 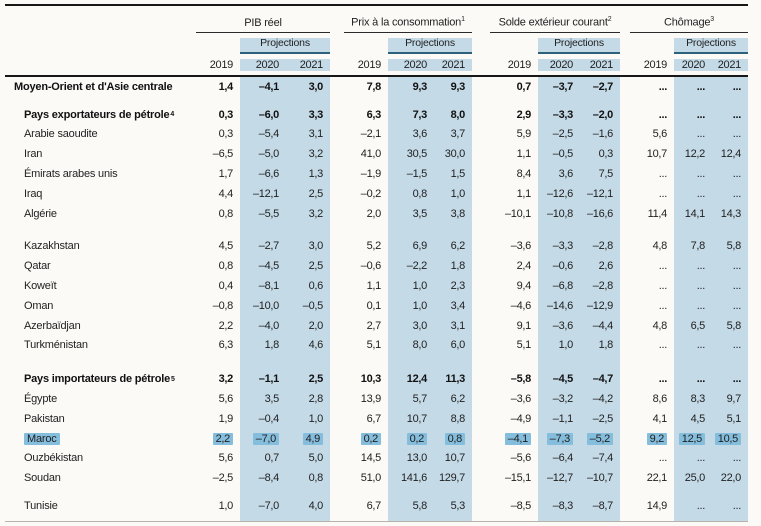 I want to click on footnote-marker: 1, so click(x=463, y=20).